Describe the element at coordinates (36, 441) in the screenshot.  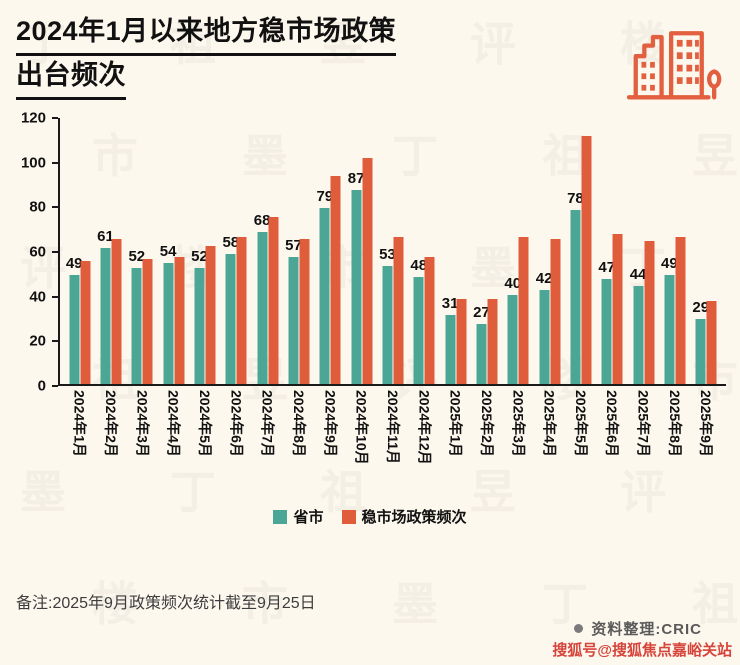
I see `x-axis-spacer` at that location.